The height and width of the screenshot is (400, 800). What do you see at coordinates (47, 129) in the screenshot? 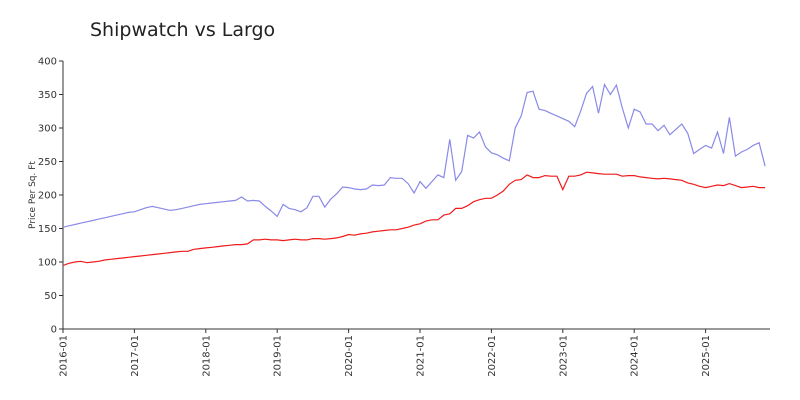
I see `y-tick-label: 300` at bounding box center [47, 129].